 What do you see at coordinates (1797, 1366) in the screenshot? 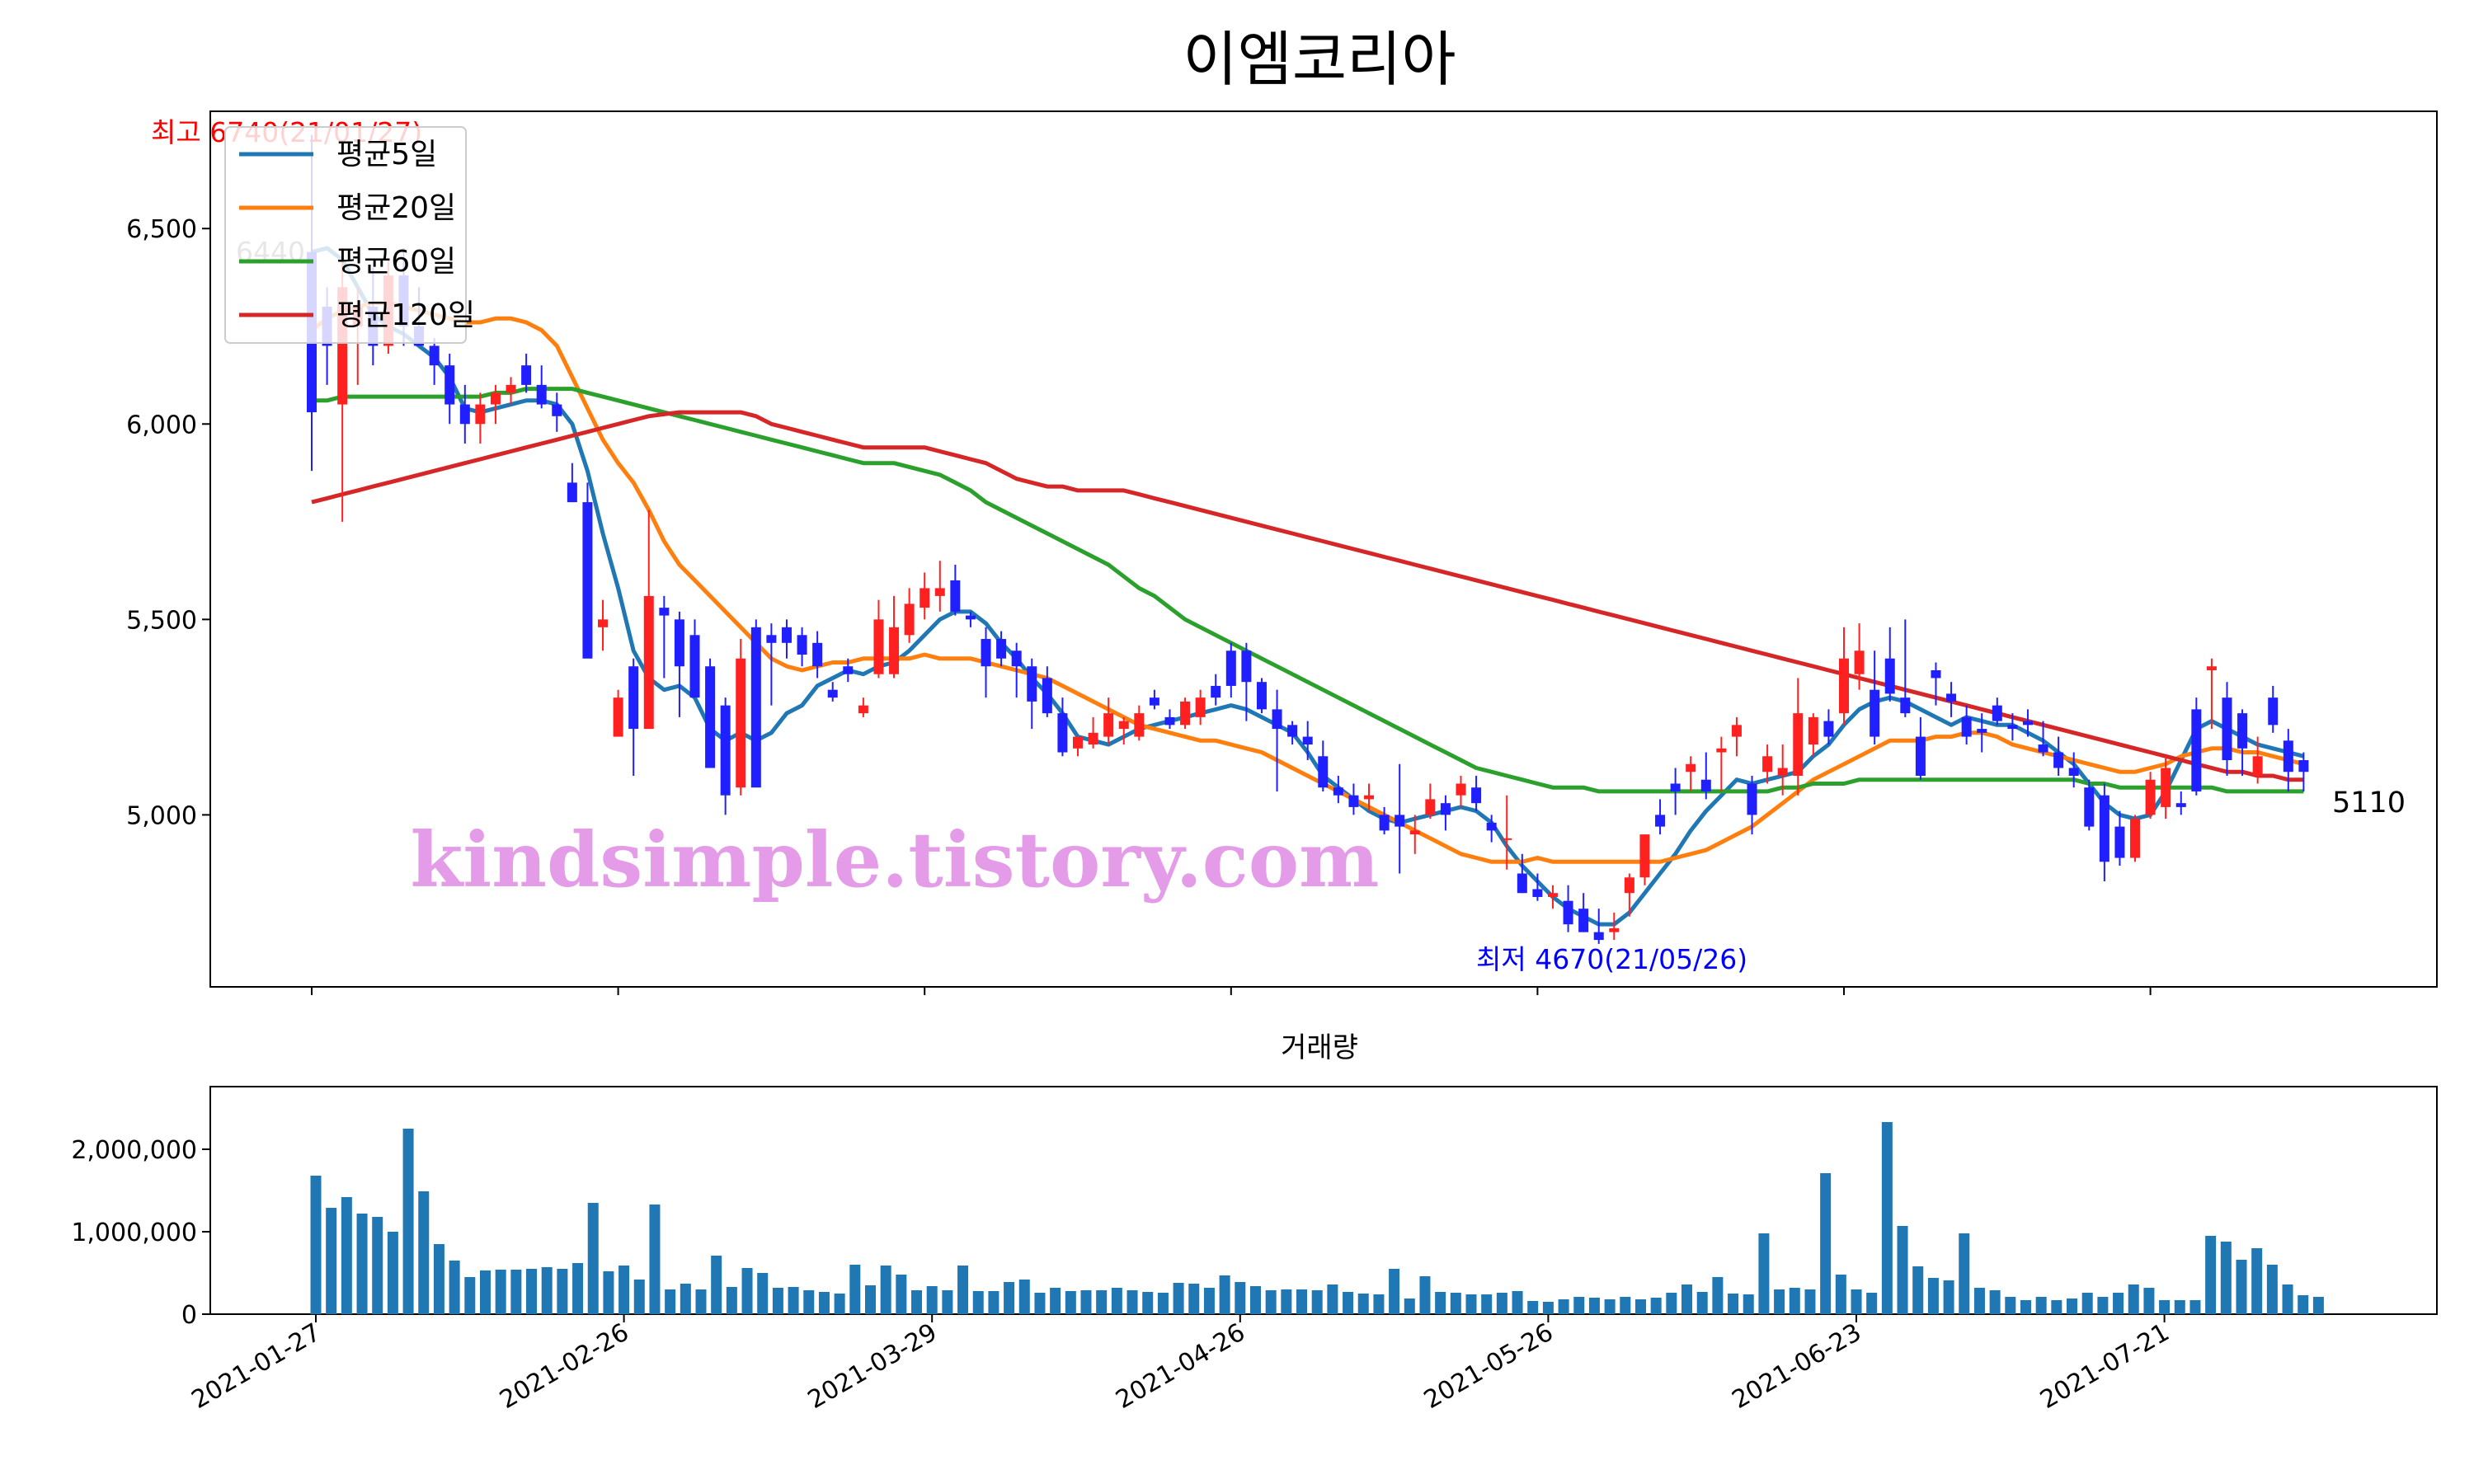
I see `x-tick-label: 2021-06-23` at bounding box center [1797, 1366].